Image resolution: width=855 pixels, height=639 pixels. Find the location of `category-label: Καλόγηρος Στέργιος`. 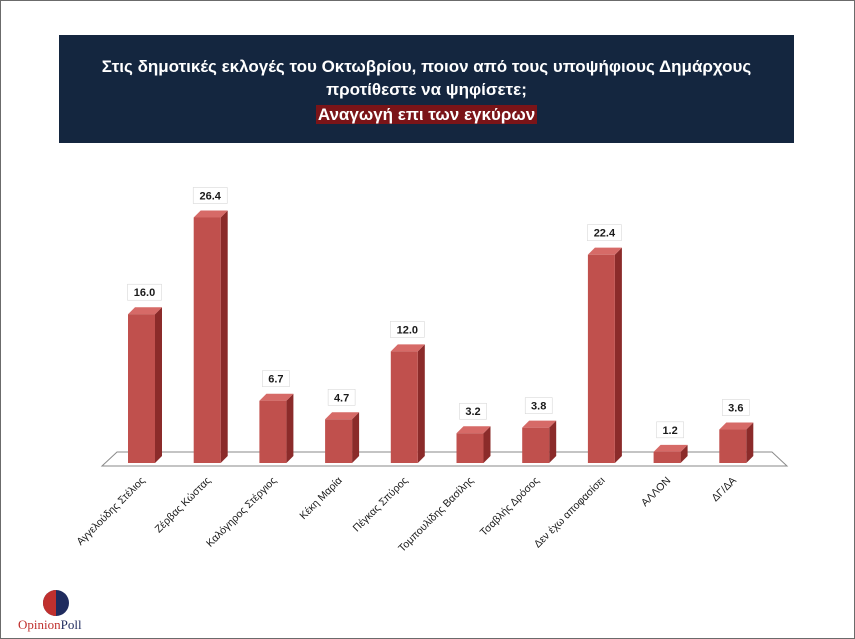

category-label: Καλόγηρος Στέργιος is located at coordinates (241, 512).